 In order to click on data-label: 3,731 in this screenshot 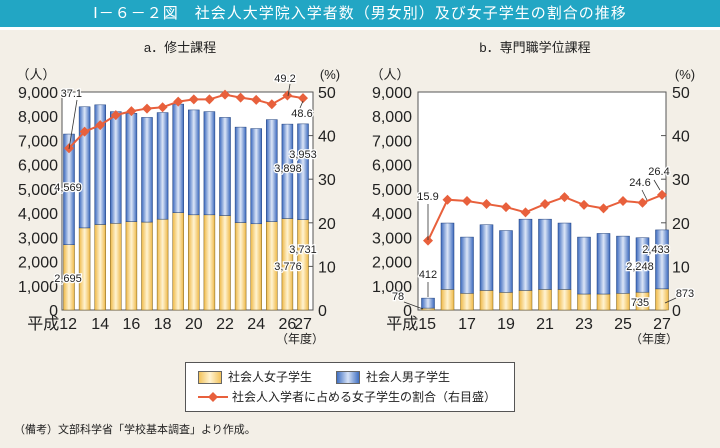, I will do `click(303, 250)`.